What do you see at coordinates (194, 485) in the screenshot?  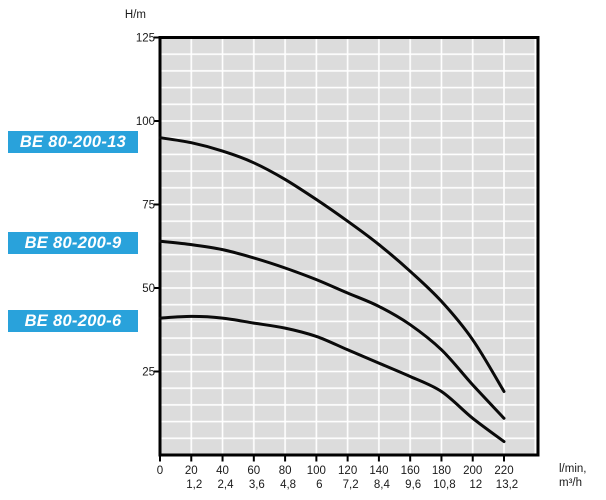 I see `x-tick-label-m3h: 1,2` at bounding box center [194, 485].